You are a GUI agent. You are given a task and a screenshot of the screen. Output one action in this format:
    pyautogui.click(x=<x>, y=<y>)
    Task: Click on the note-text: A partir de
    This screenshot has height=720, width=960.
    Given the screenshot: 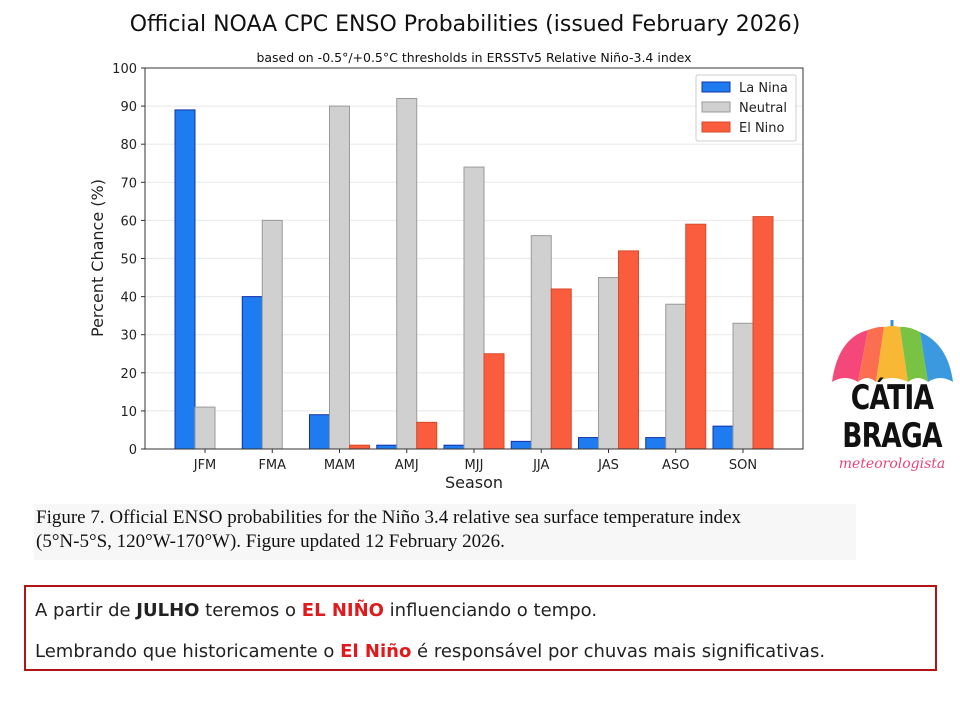 What is the action you would take?
    pyautogui.click(x=86, y=610)
    